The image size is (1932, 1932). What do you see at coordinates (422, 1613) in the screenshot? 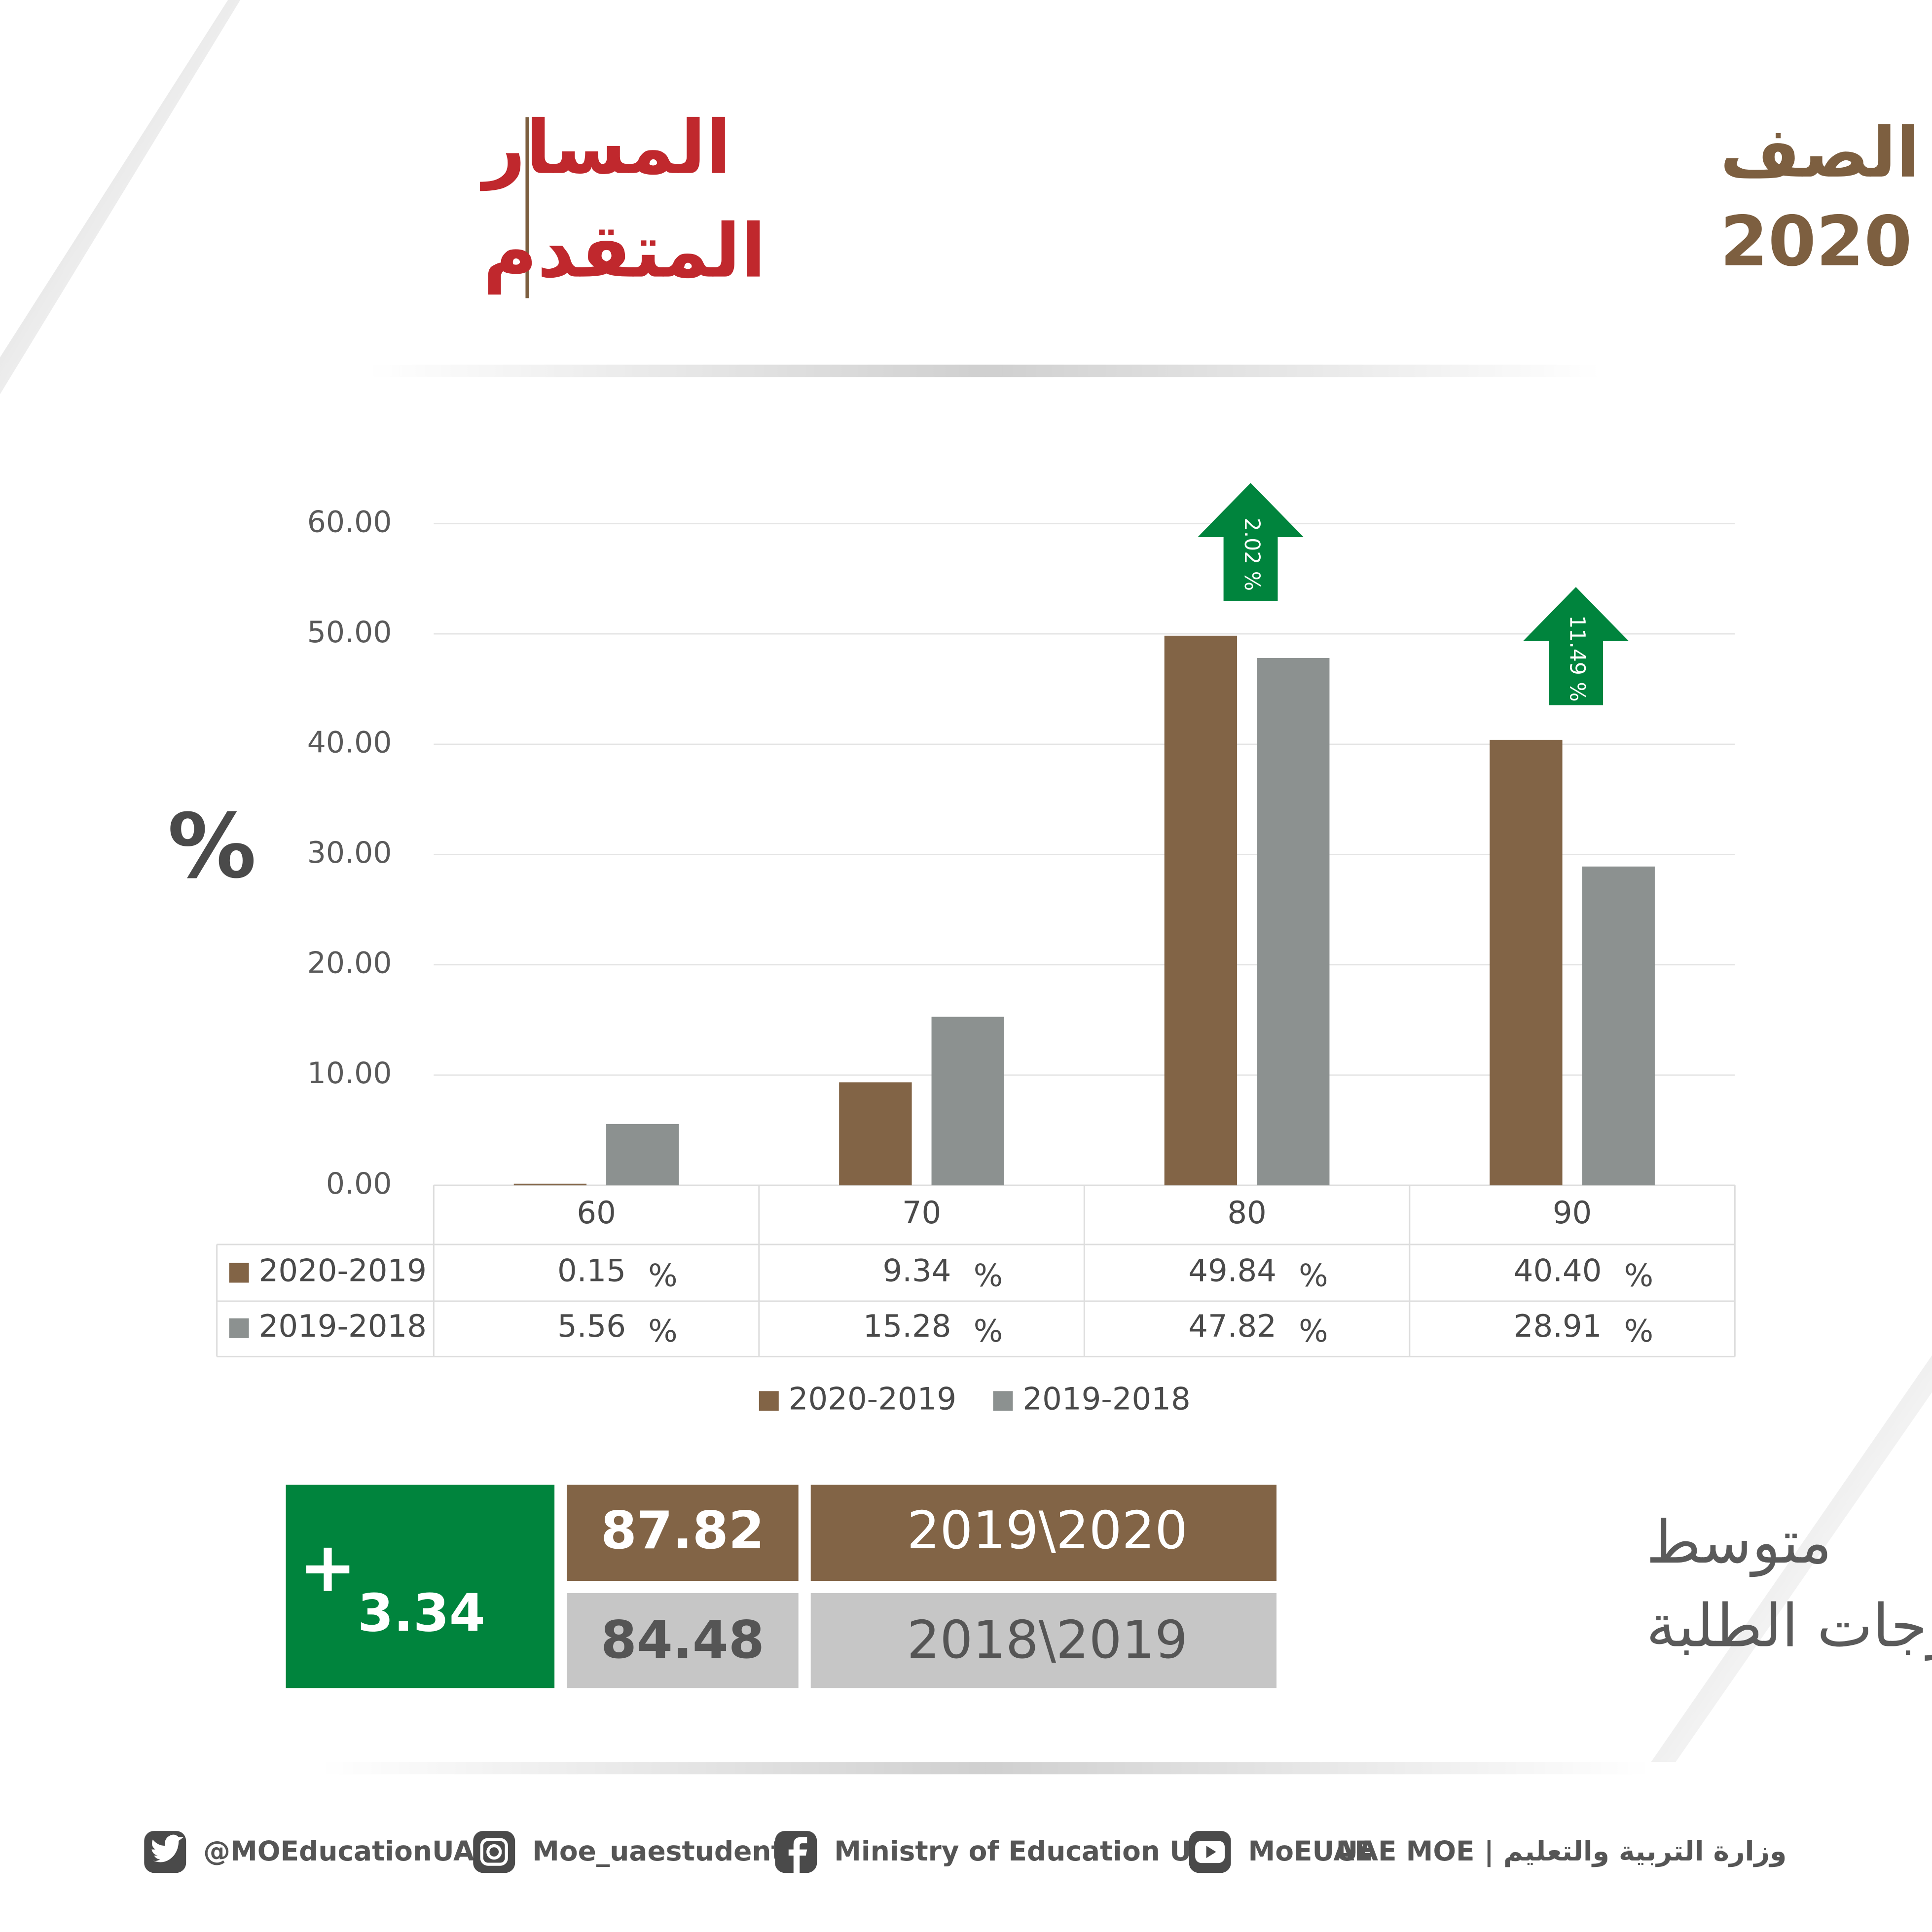
I see `difference-value: 3.34` at bounding box center [422, 1613].